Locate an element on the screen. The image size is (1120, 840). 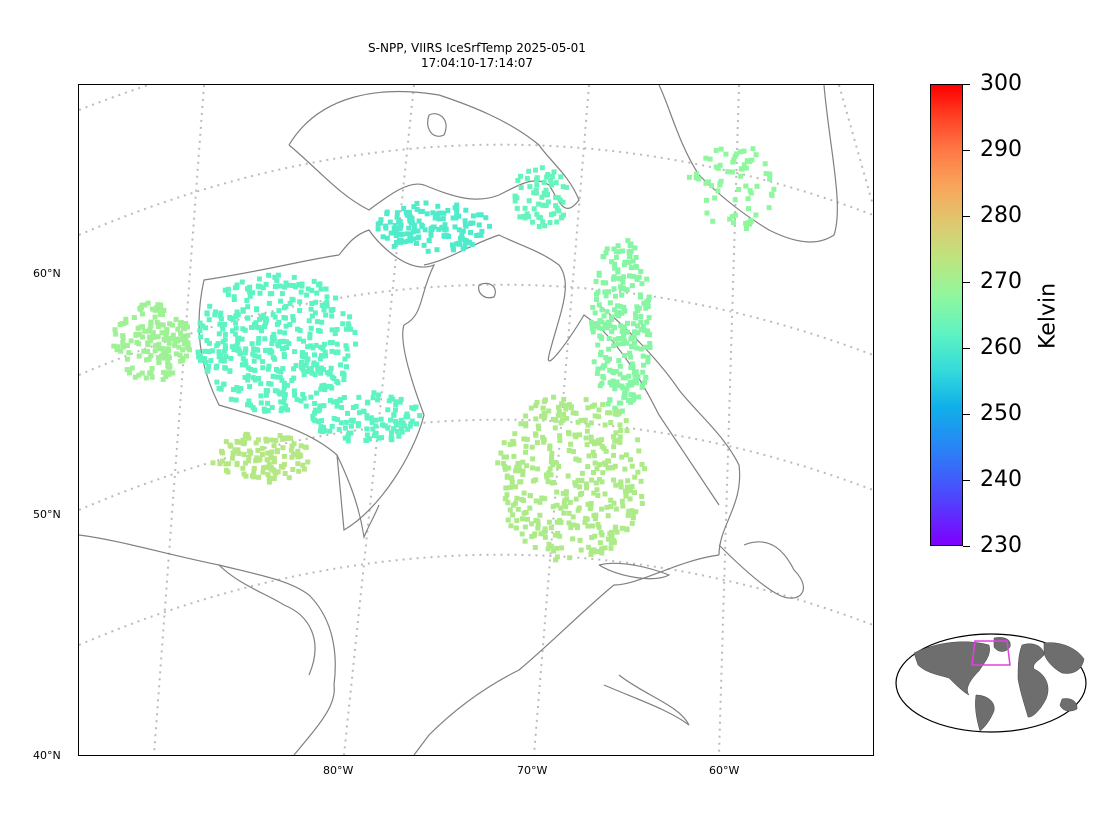
colorbar-tick-label: 290 is located at coordinates (1001, 149).